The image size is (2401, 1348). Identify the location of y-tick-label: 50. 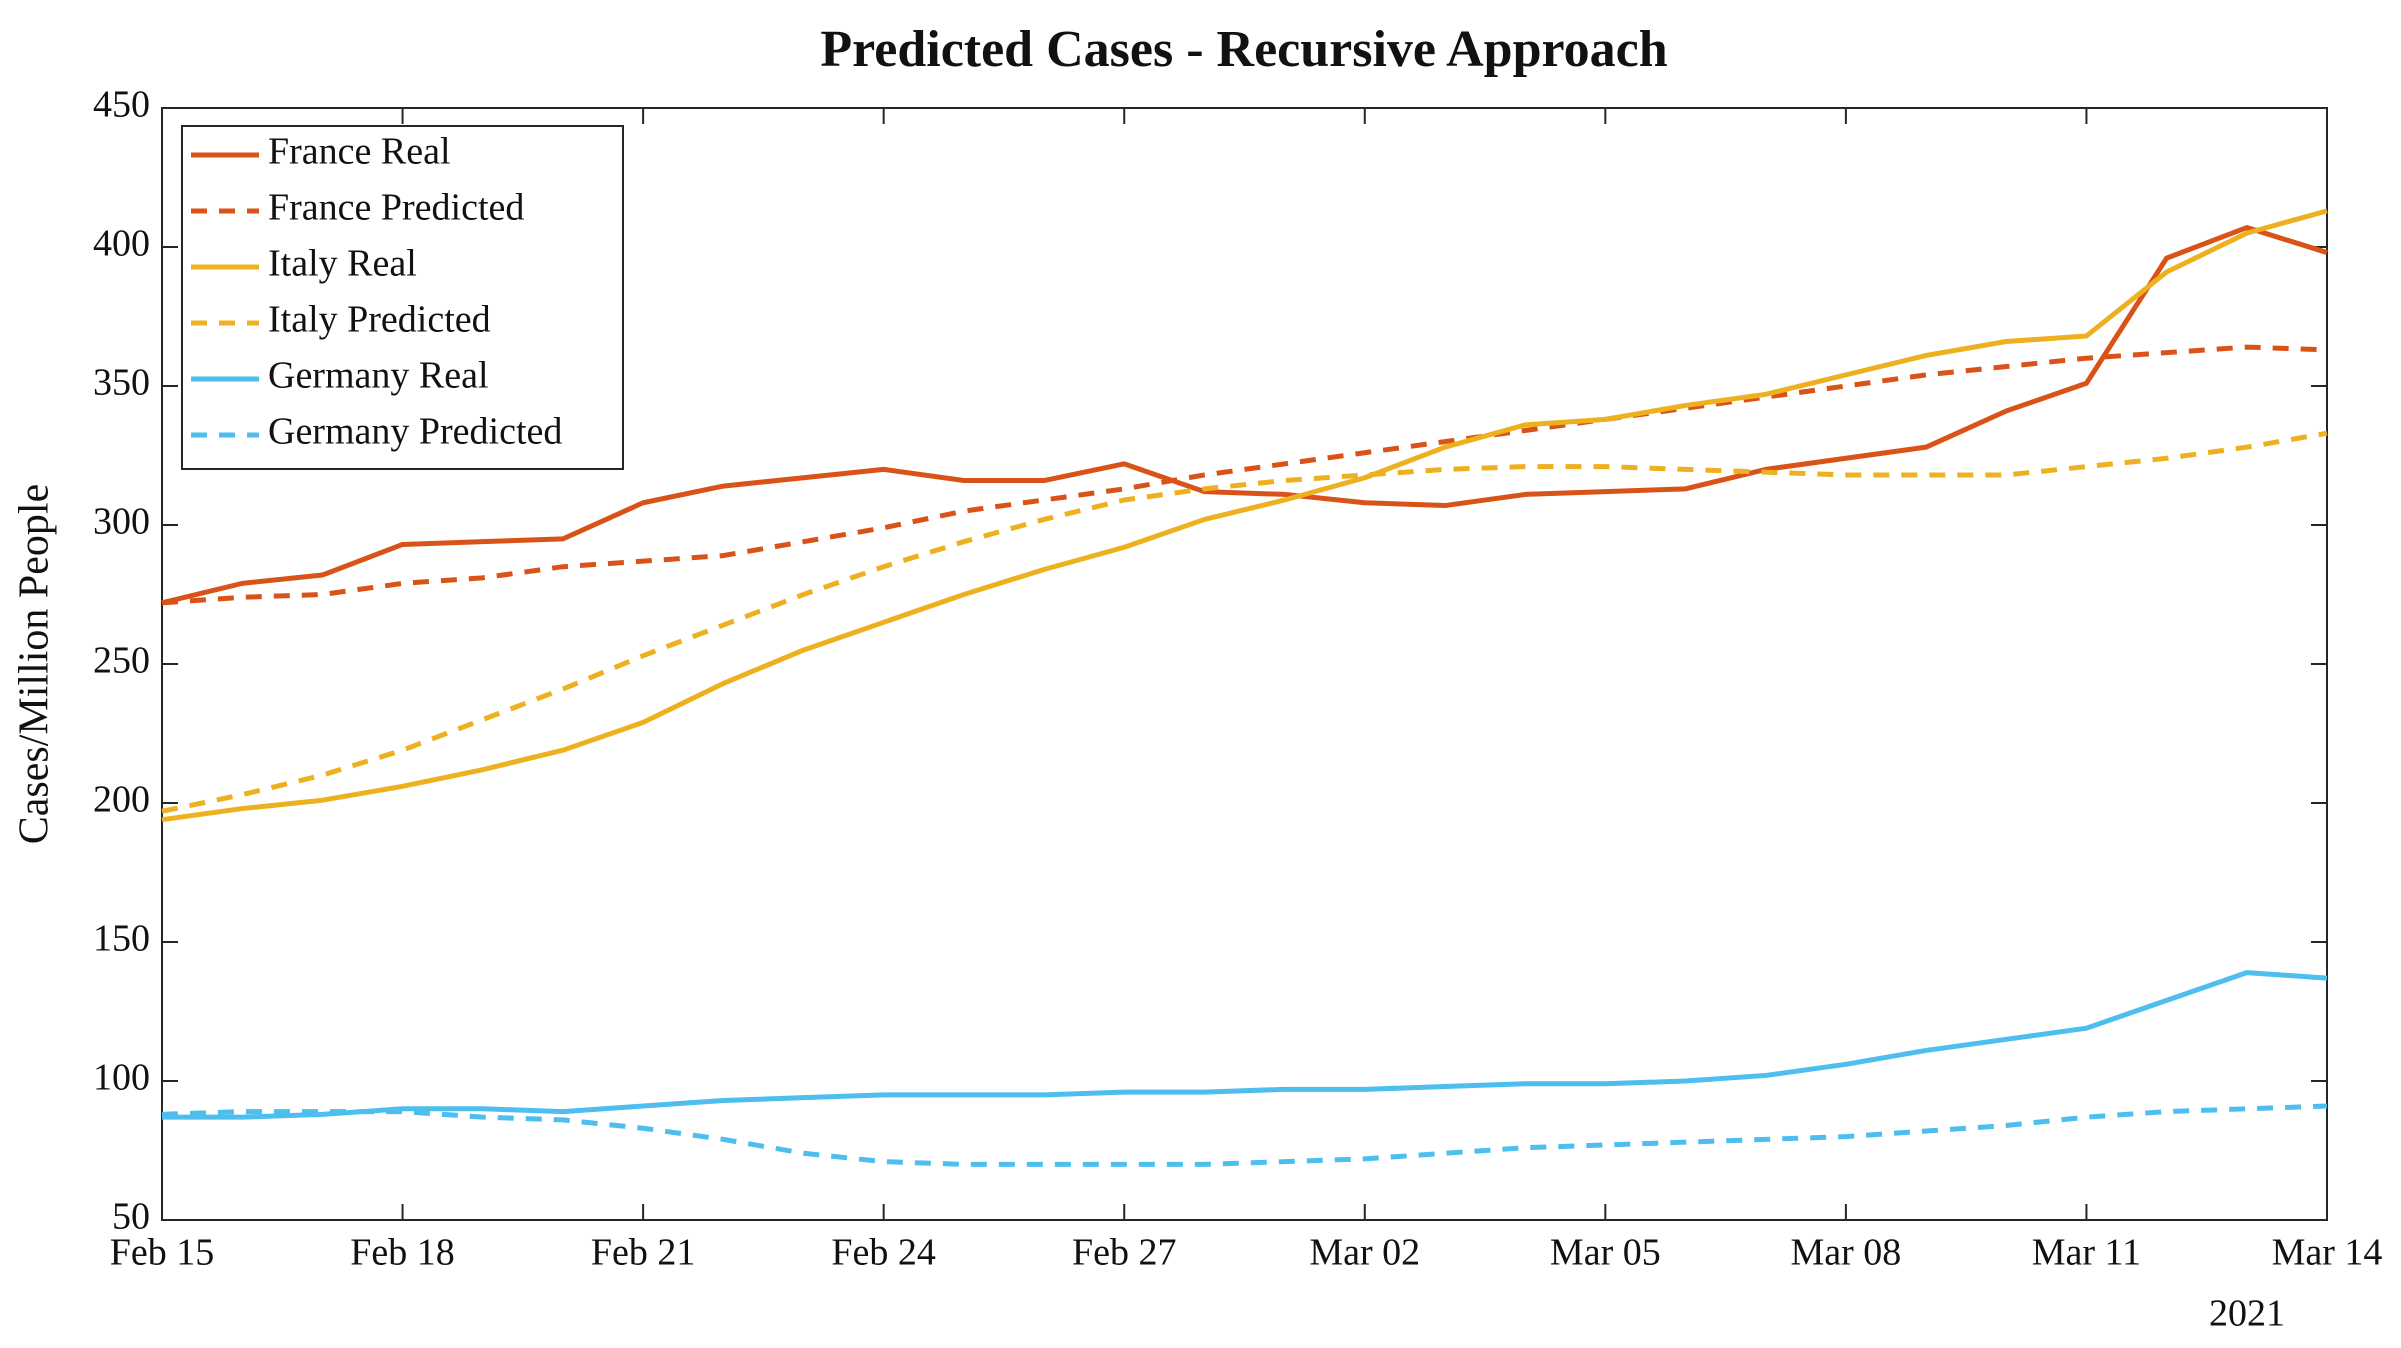
(131, 1217).